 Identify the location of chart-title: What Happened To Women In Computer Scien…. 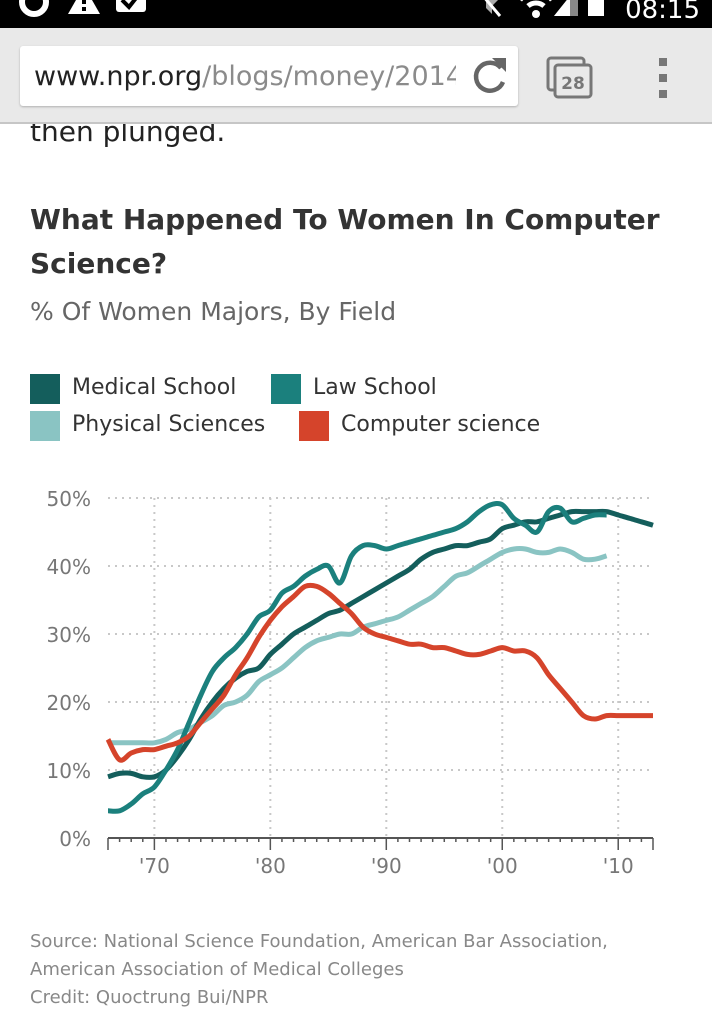
(345, 241).